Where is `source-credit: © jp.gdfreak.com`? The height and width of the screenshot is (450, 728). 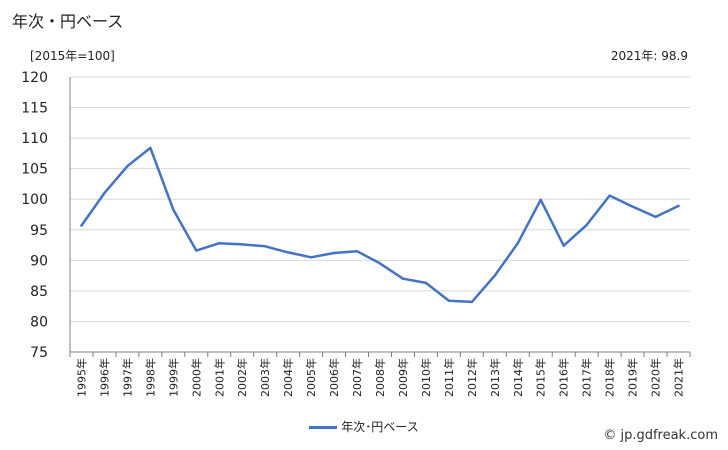
source-credit: © jp.gdfreak.com is located at coordinates (660, 435).